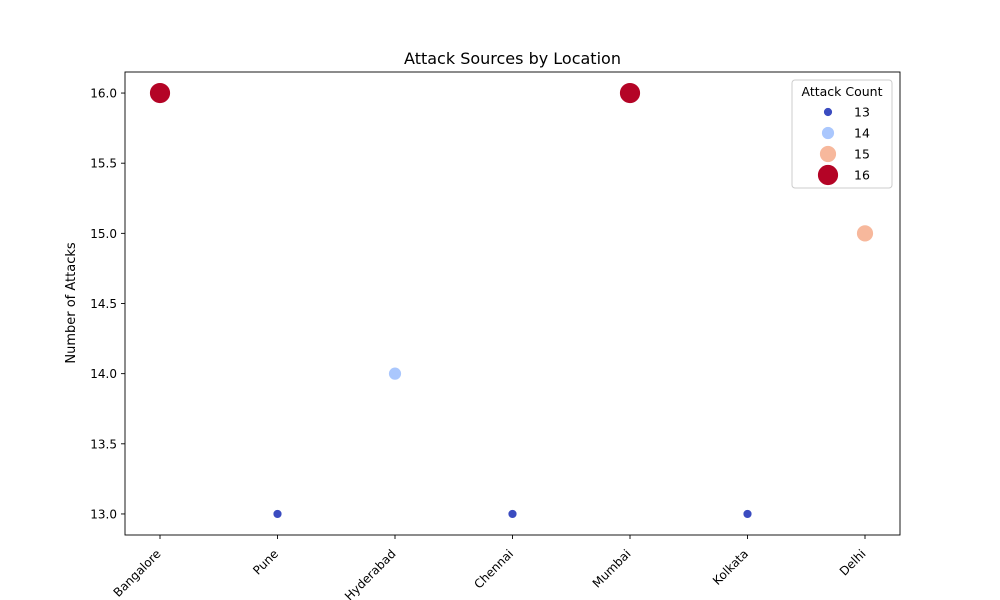  Describe the element at coordinates (512, 58) in the screenshot. I see `chart-title: Attack Sources by Location` at that location.